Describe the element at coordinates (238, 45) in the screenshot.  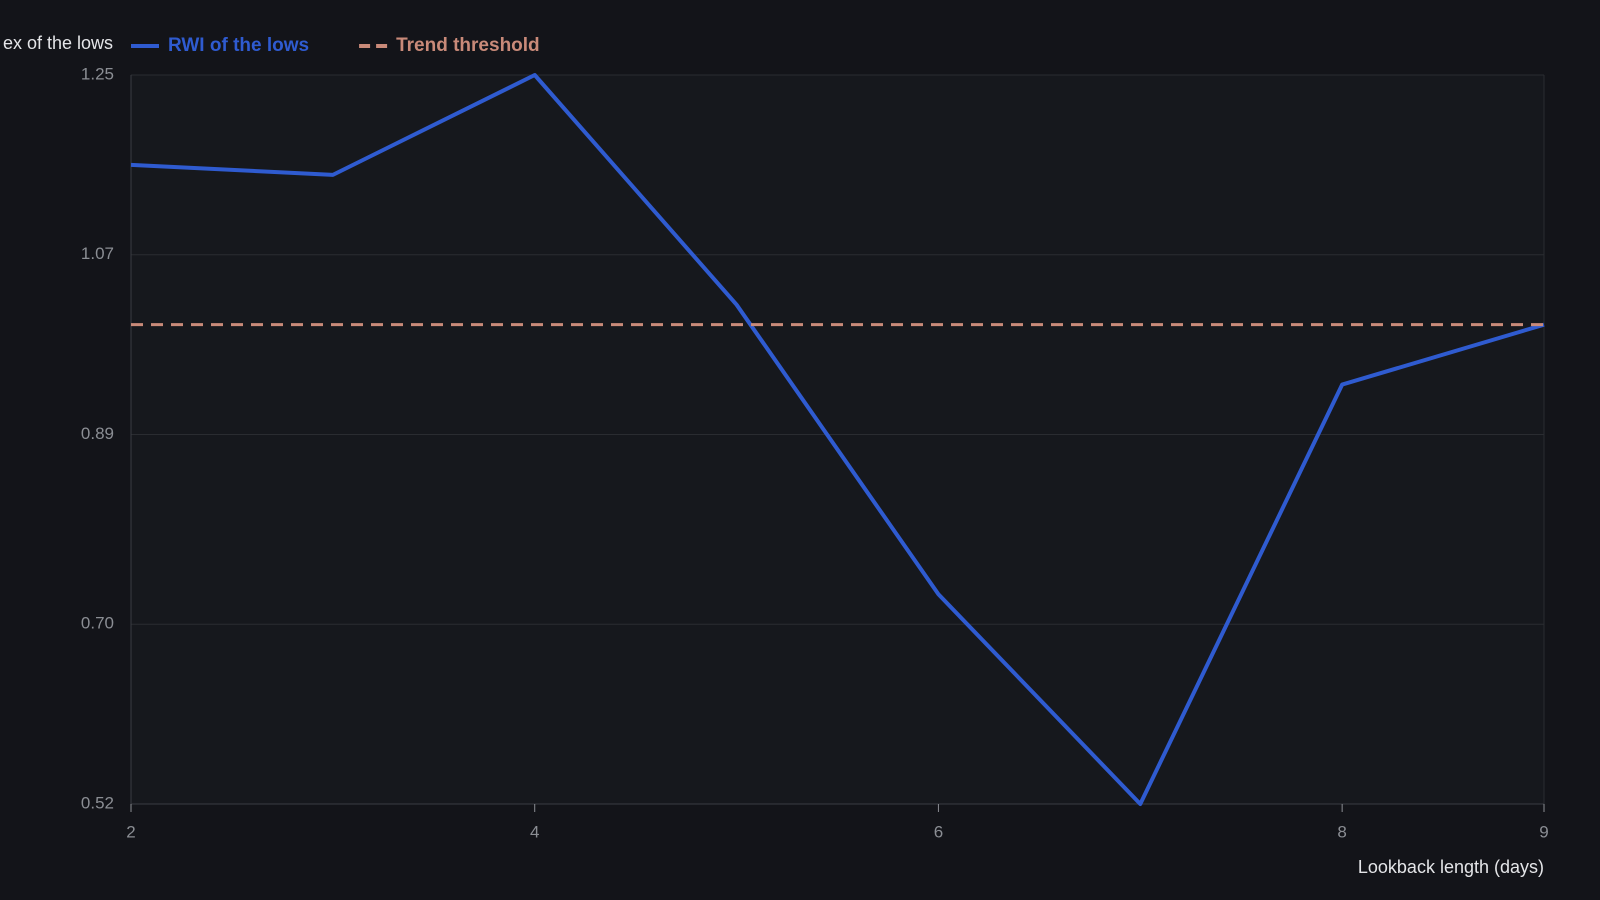
I see `legend-label: RWI of the lows` at that location.